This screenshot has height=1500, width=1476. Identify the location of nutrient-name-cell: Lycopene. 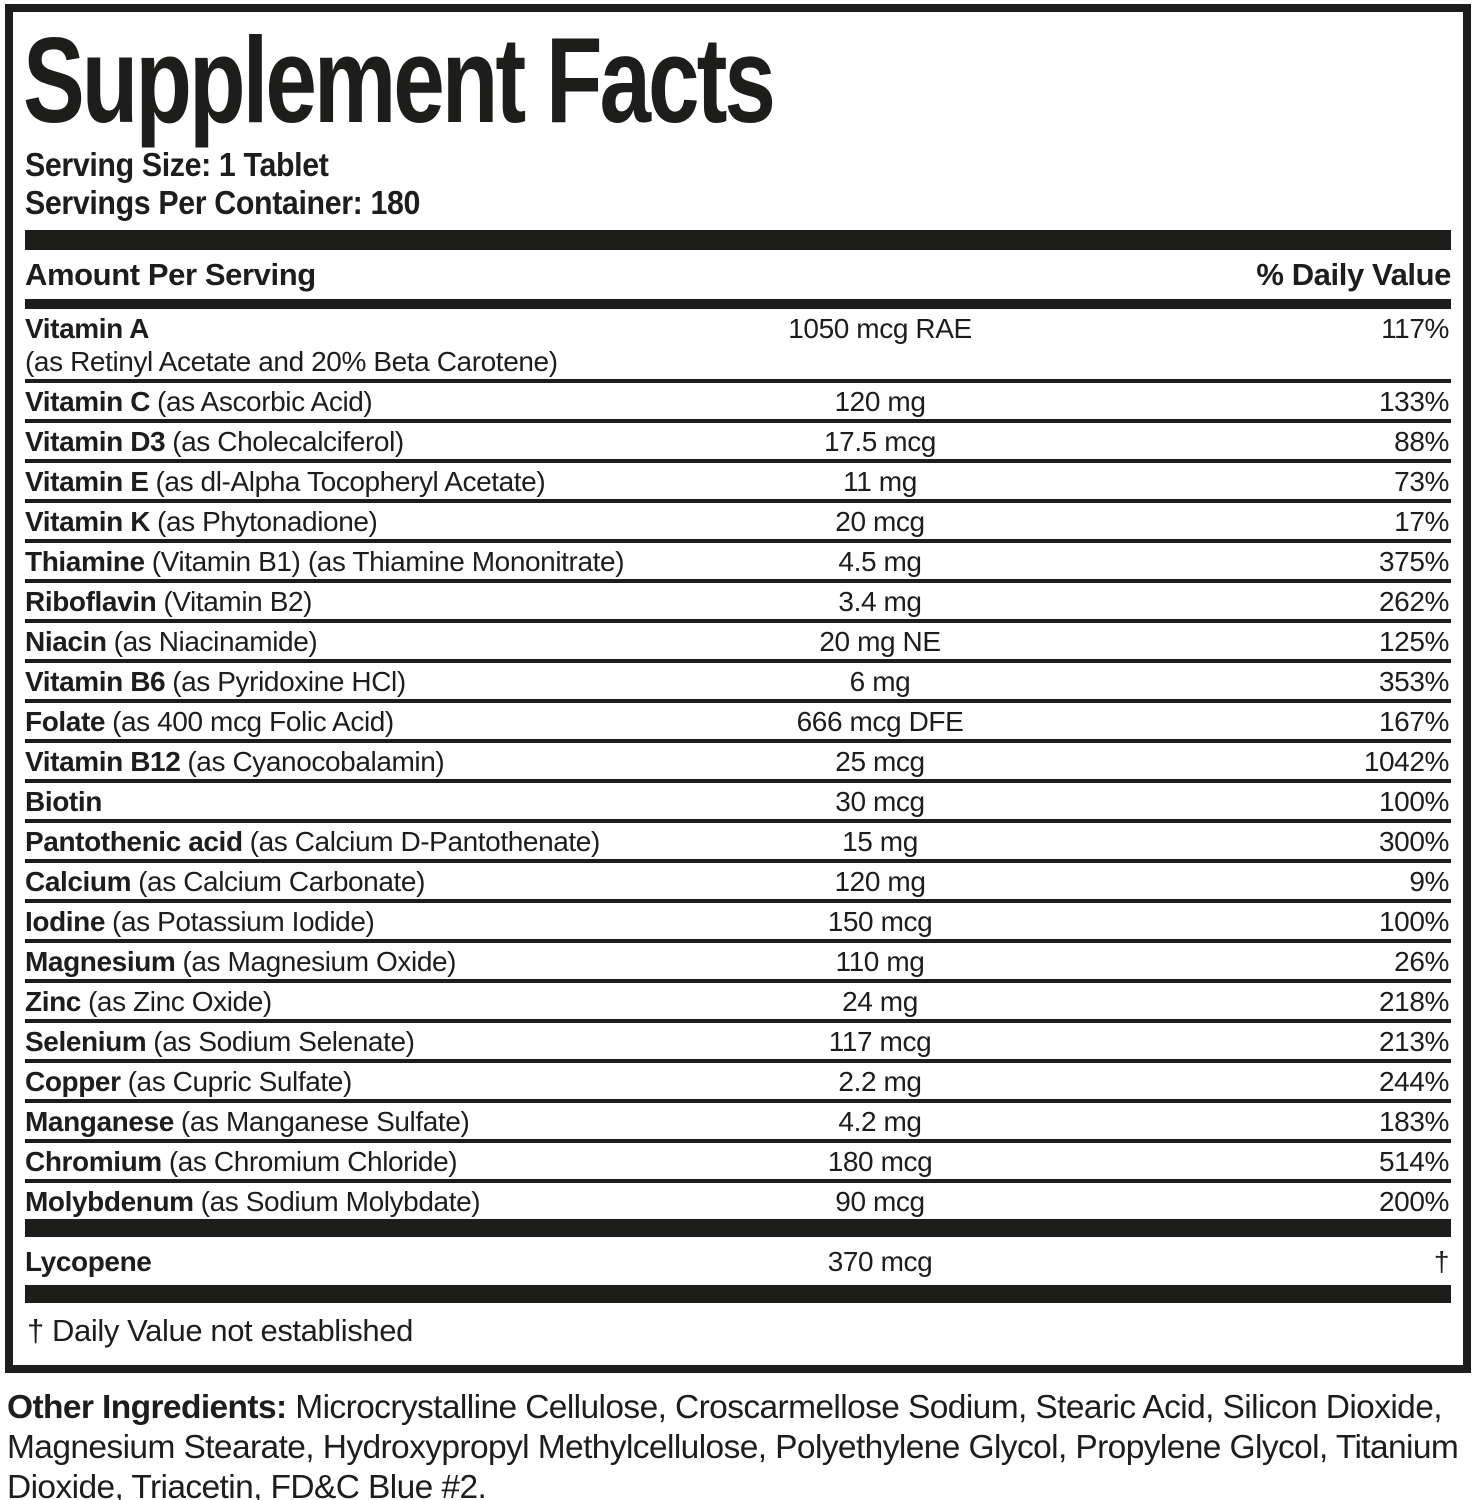
(345, 1261).